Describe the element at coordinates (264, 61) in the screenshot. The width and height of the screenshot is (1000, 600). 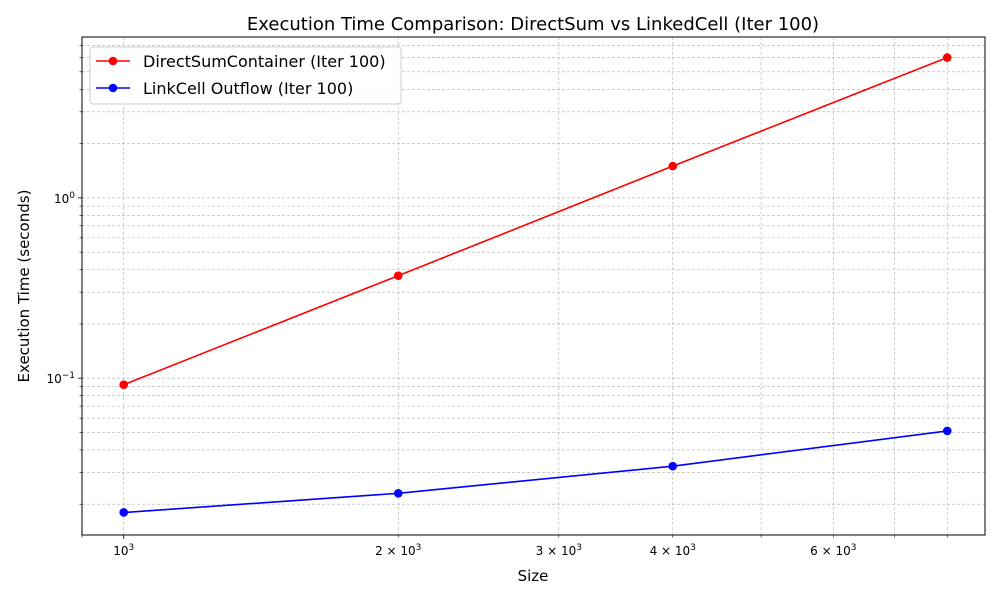
I see `legend-label: DirectSumContainer (Iter 100)` at that location.